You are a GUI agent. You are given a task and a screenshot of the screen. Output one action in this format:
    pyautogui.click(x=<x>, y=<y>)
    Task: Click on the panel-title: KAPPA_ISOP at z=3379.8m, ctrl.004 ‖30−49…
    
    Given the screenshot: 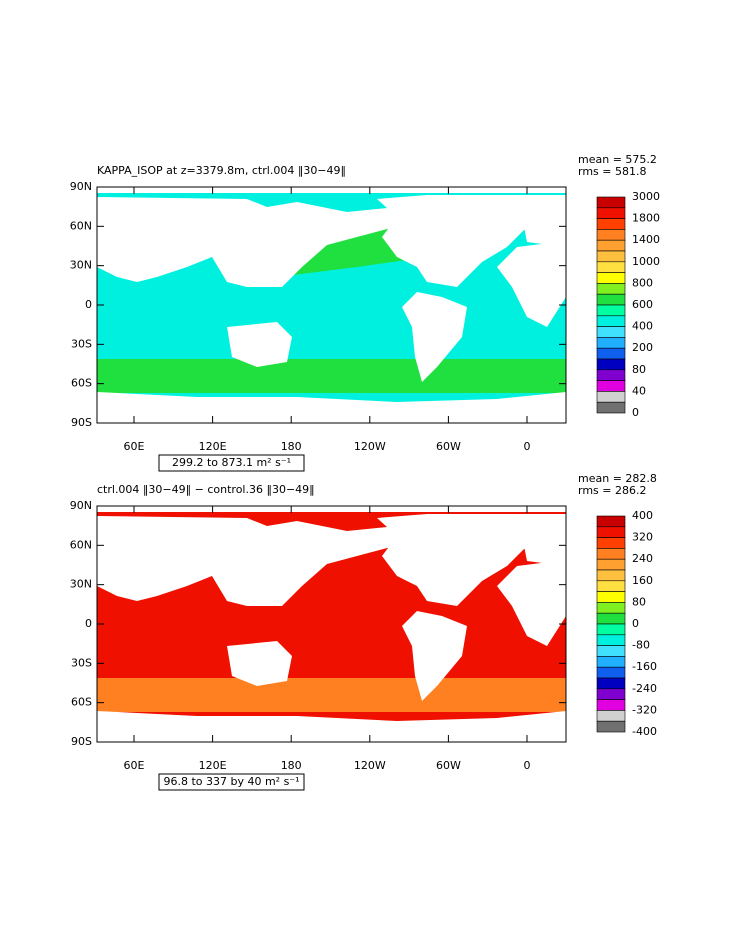 What is the action you would take?
    pyautogui.click(x=221, y=170)
    